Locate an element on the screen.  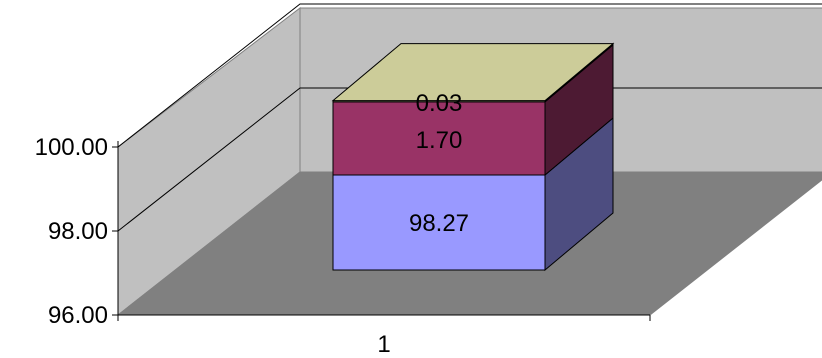
data-label: 98.27 is located at coordinates (439, 223).